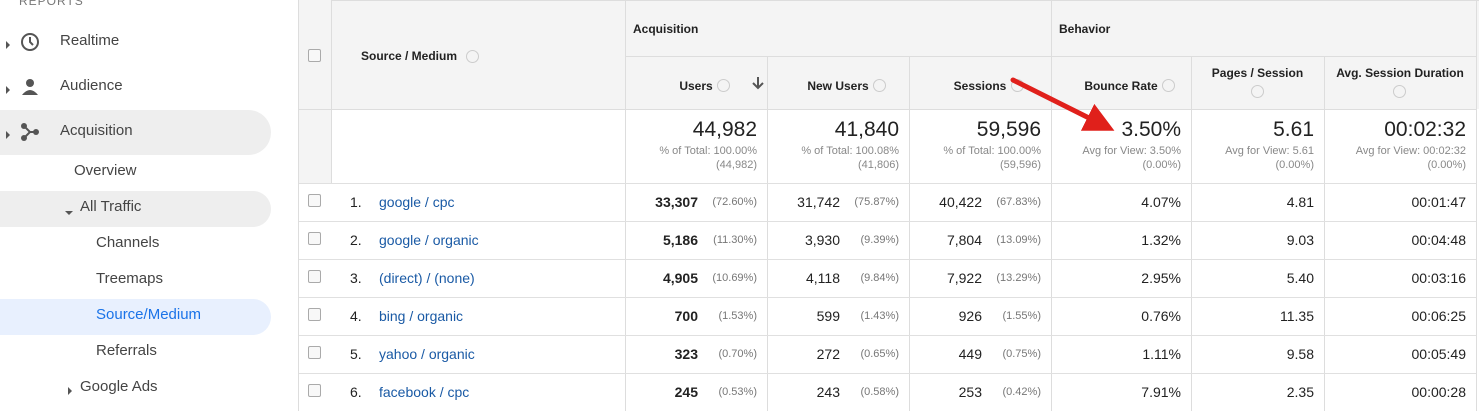  What do you see at coordinates (970, 354) in the screenshot?
I see `cell-value: 449` at bounding box center [970, 354].